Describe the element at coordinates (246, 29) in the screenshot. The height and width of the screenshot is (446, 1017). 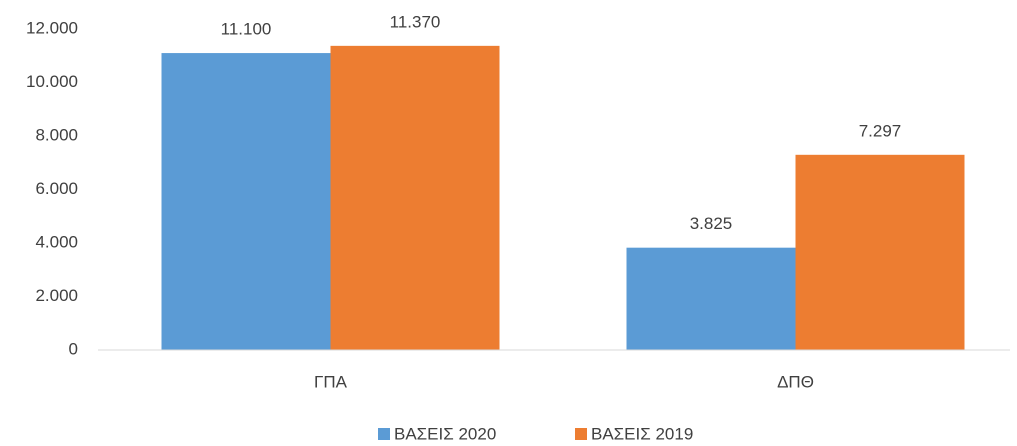
I see `value-label: 11.100` at that location.